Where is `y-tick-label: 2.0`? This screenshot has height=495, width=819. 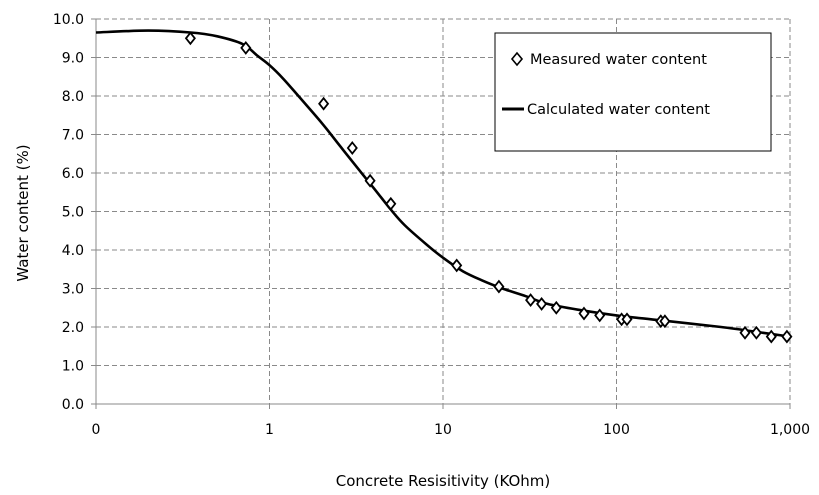 y-tick-label: 2.0 is located at coordinates (73, 328).